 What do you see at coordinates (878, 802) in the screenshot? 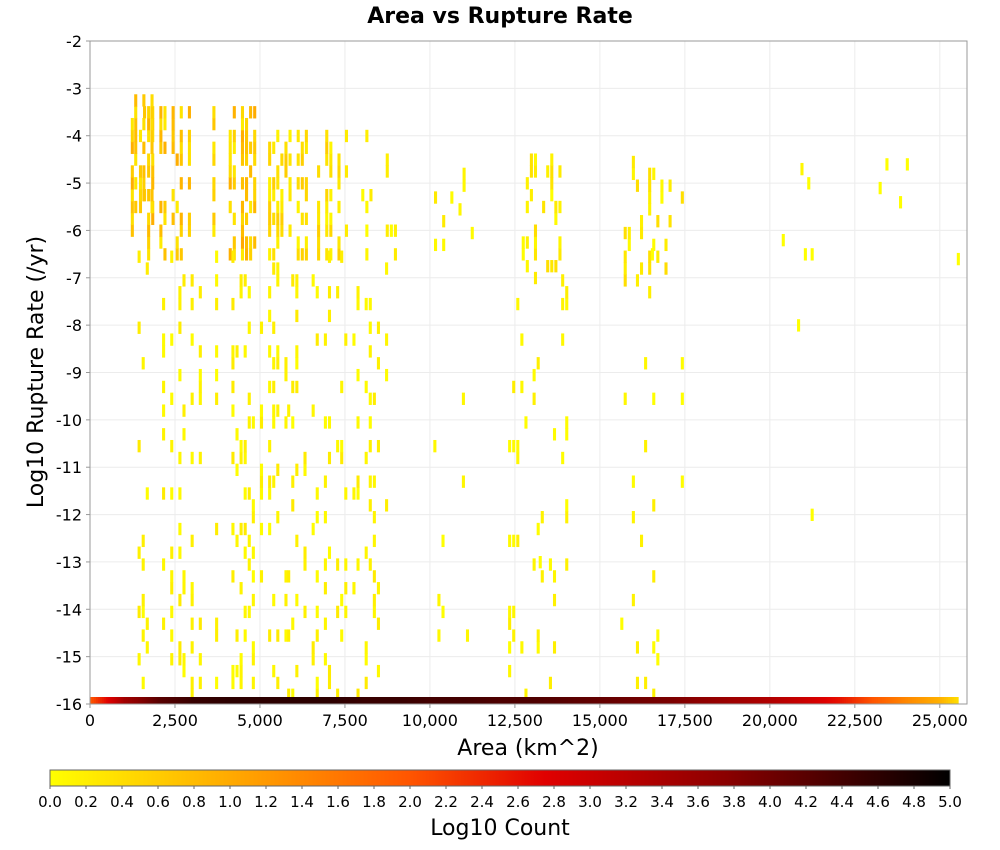
I see `colorbar-tick-label: 4.6` at bounding box center [878, 802].